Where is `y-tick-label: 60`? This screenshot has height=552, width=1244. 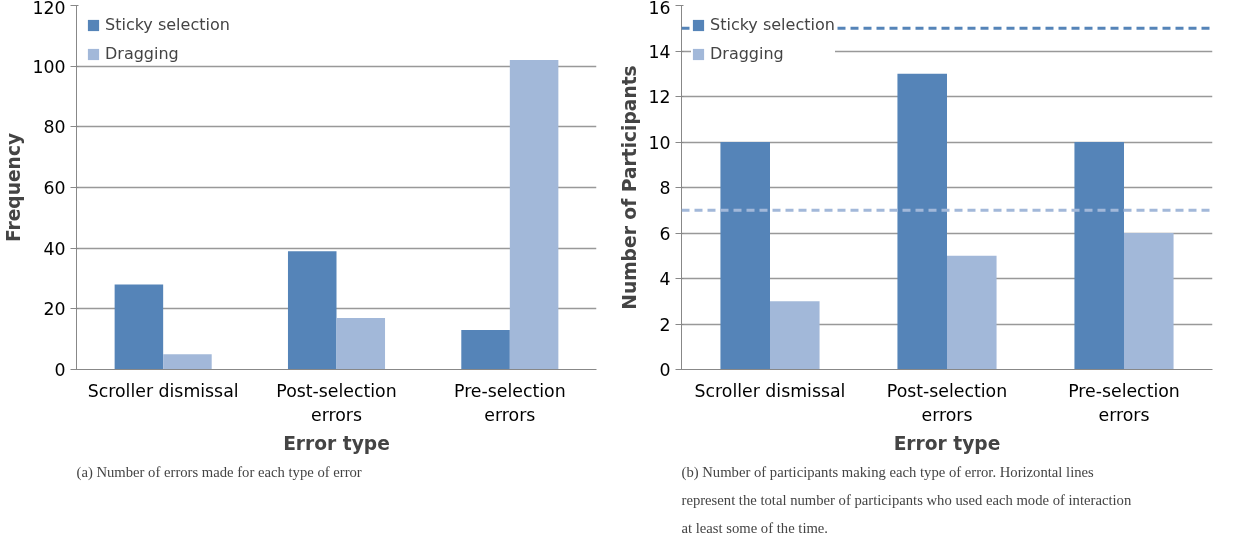 y-tick-label: 60 is located at coordinates (54, 188).